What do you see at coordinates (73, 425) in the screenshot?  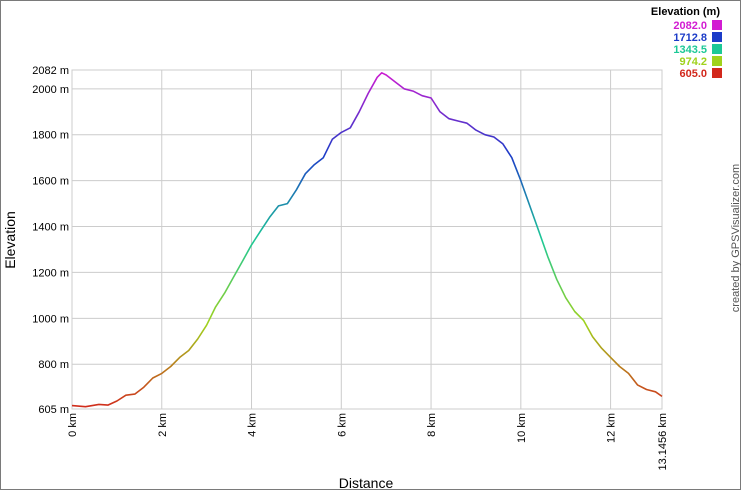 I see `x-tick-label: 0 km` at bounding box center [73, 425].